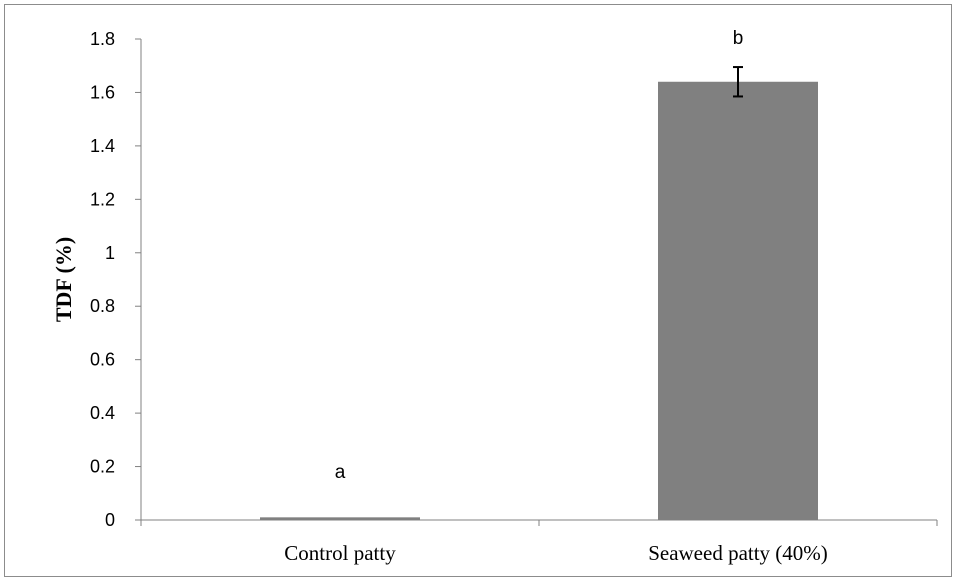 The image size is (957, 581). What do you see at coordinates (102, 146) in the screenshot?
I see `y-tick-label: 1.4` at bounding box center [102, 146].